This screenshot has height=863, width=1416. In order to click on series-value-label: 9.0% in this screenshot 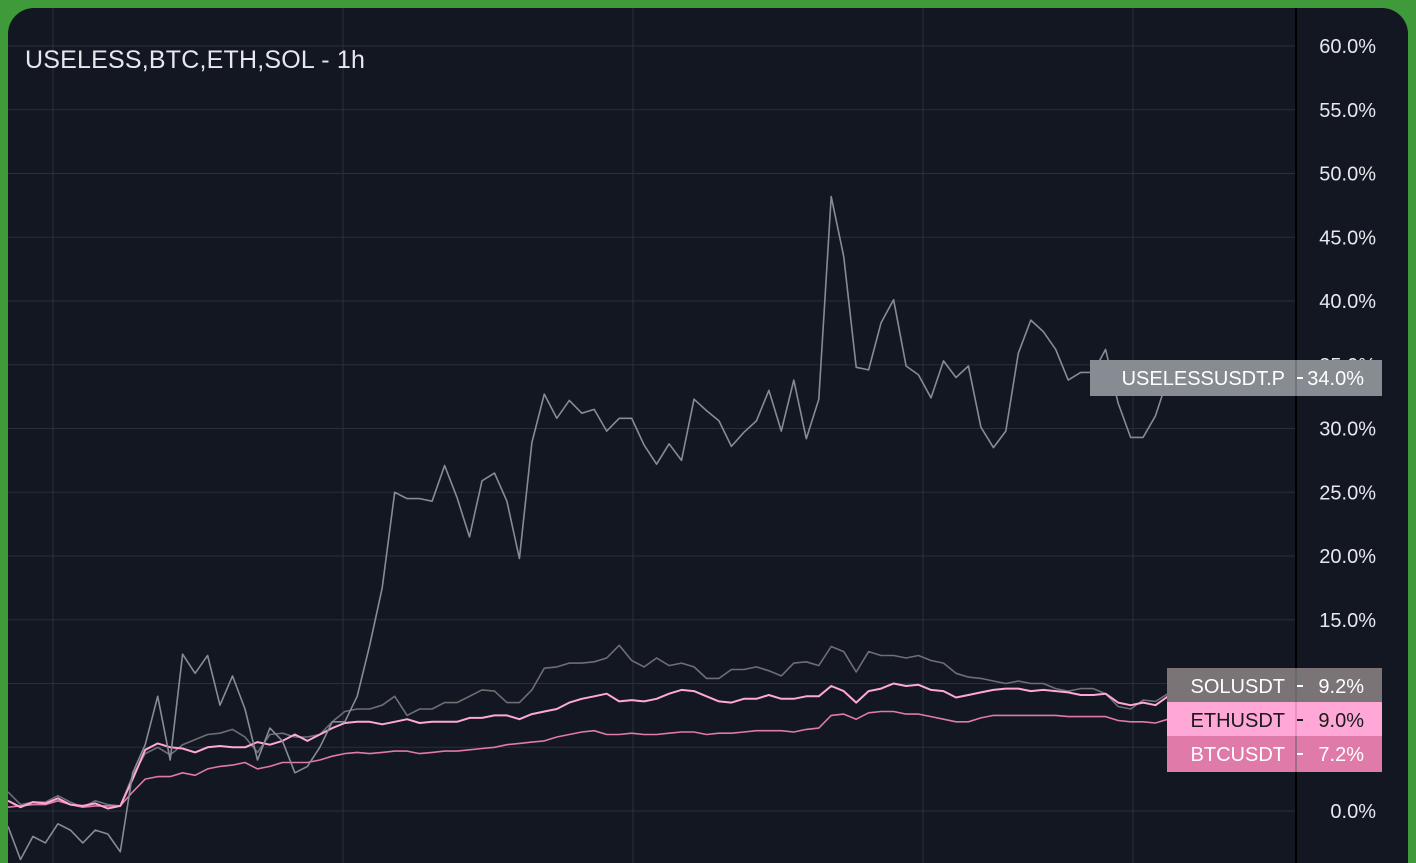, I will do `click(1341, 721)`.